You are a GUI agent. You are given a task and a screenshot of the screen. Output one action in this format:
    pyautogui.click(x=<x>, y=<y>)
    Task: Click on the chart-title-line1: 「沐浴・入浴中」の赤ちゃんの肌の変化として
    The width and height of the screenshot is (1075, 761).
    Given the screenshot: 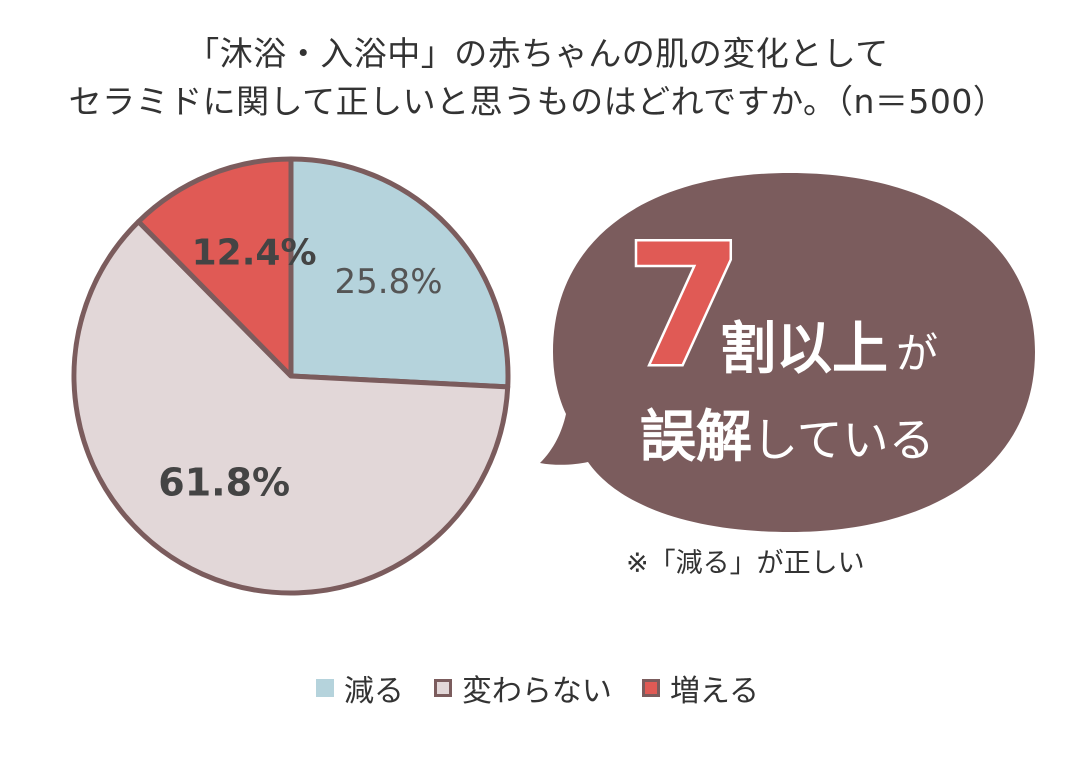 What is the action you would take?
    pyautogui.click(x=537, y=53)
    